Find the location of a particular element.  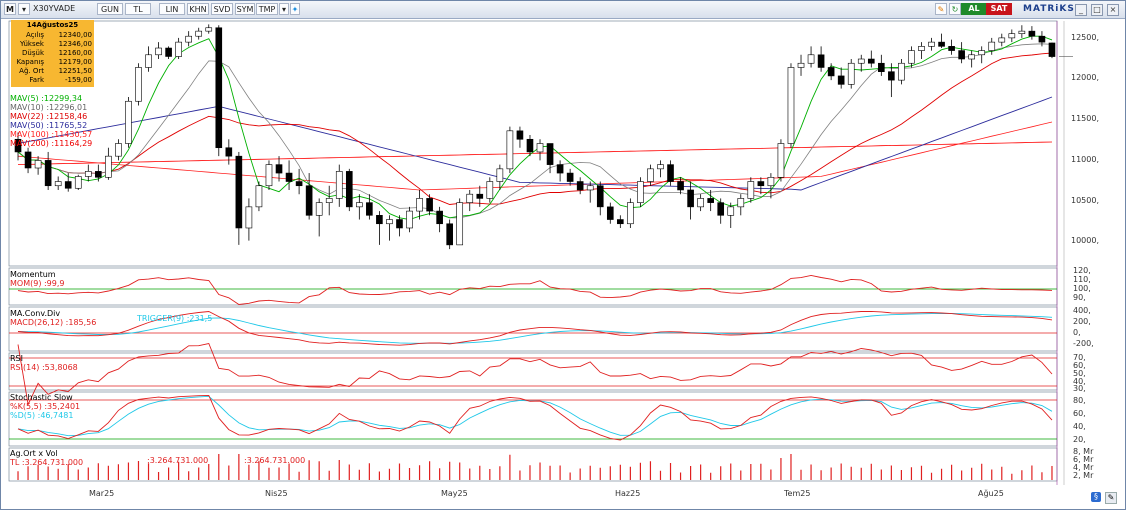

month-label: May25 is located at coordinates (454, 493).